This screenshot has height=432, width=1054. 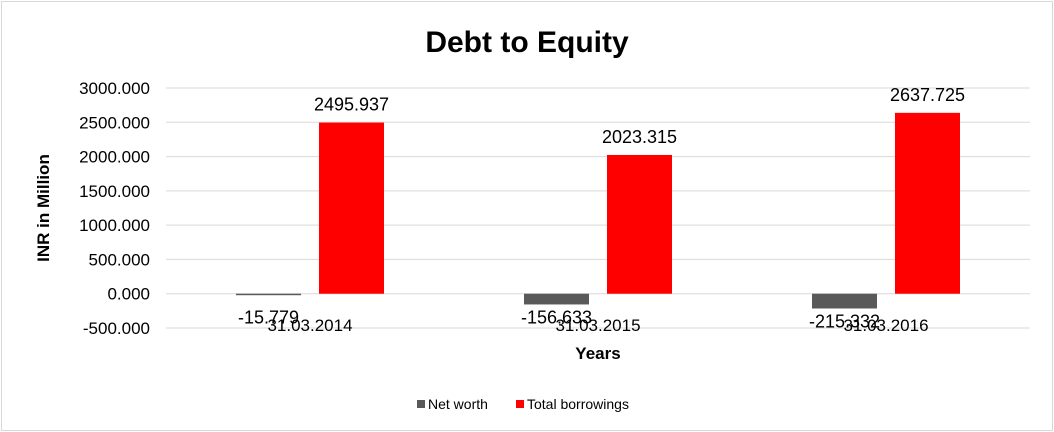 I want to click on x-tick-label: 31.03.2014, so click(x=309, y=325).